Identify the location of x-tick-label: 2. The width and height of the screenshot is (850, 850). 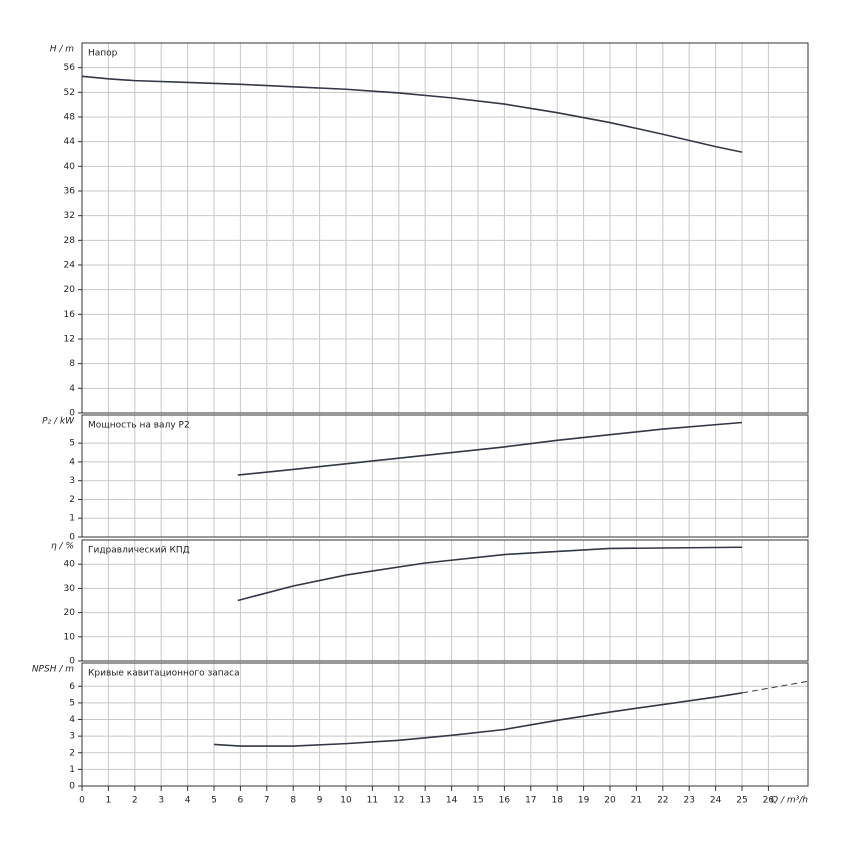
(135, 801).